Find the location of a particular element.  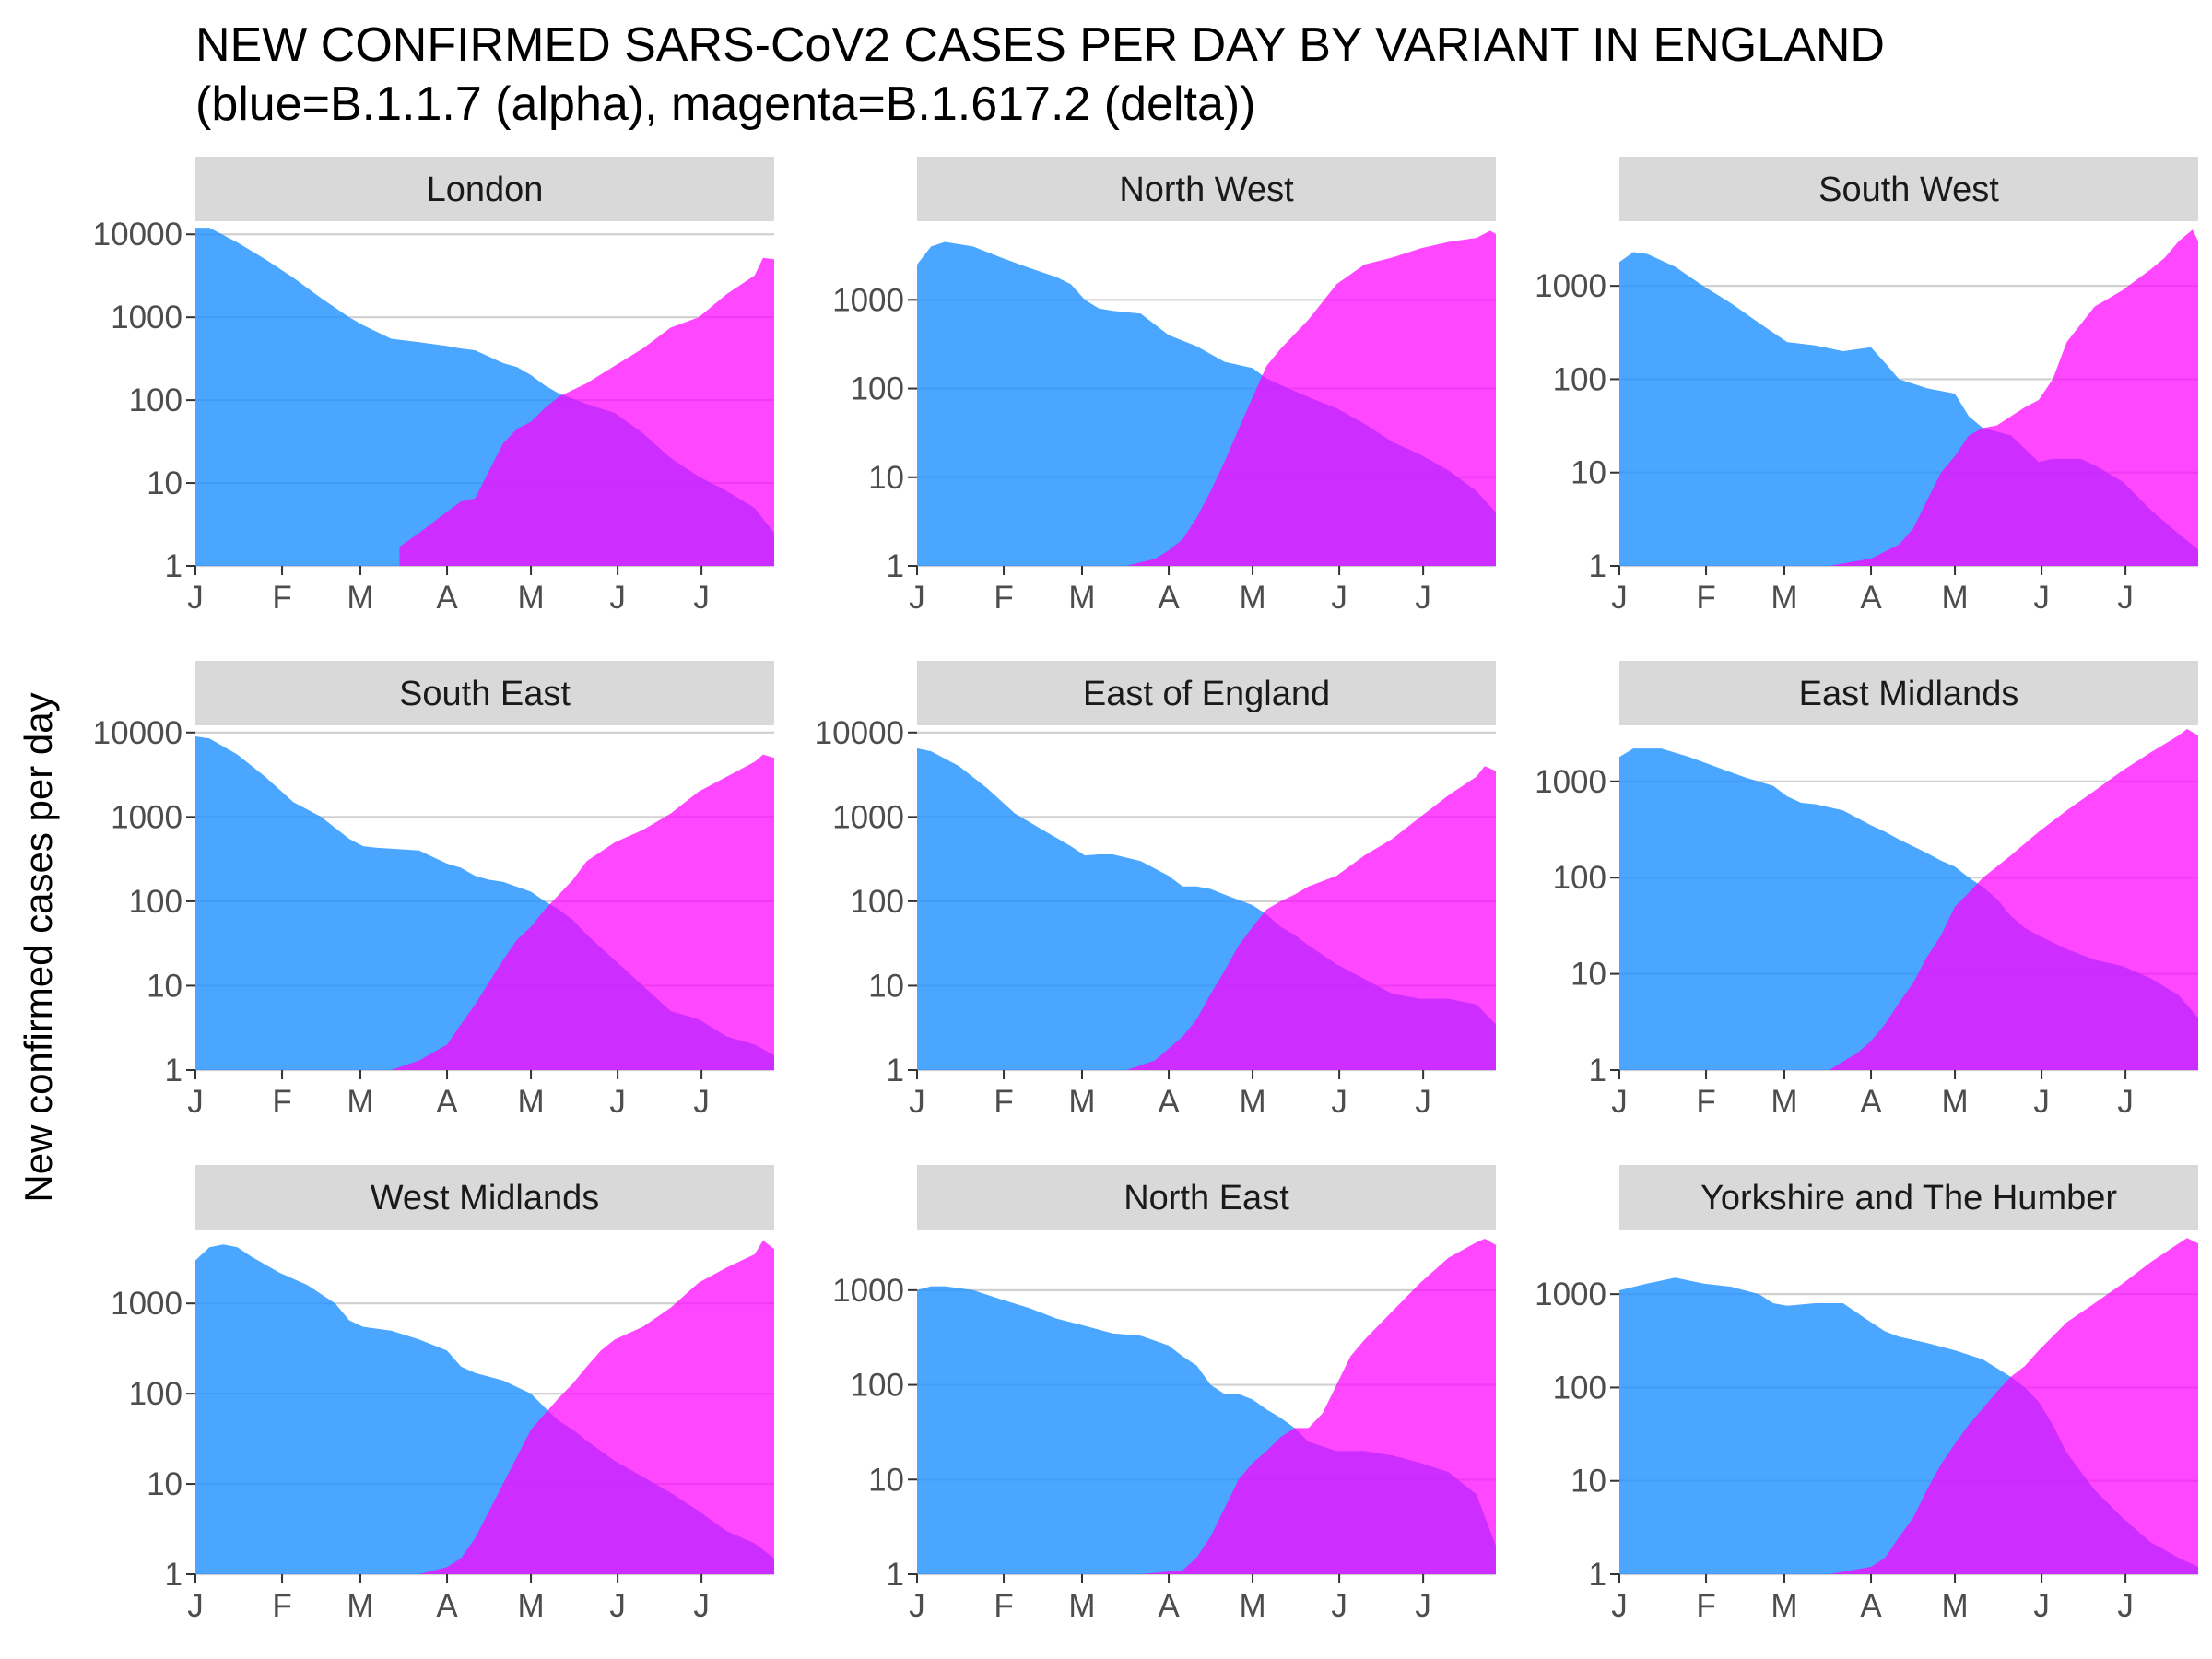

panel: East of England 1 10 100 1000 10000 J F M A M J J is located at coordinates (1155, 890).